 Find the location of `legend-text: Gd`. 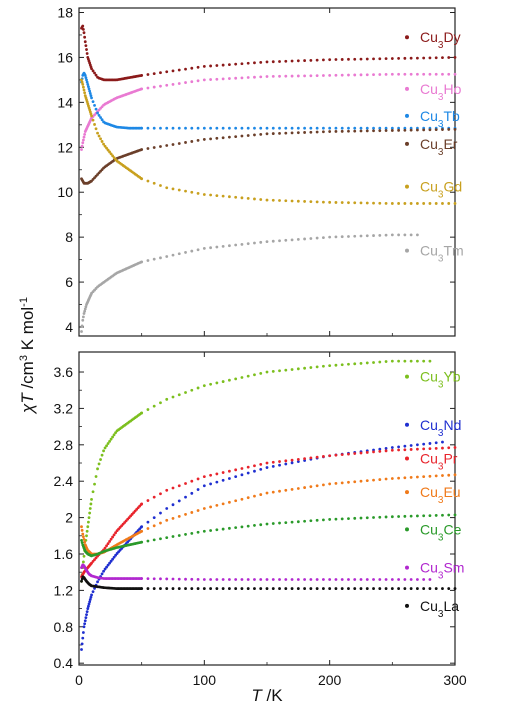

legend-text: Gd is located at coordinates (452, 187).